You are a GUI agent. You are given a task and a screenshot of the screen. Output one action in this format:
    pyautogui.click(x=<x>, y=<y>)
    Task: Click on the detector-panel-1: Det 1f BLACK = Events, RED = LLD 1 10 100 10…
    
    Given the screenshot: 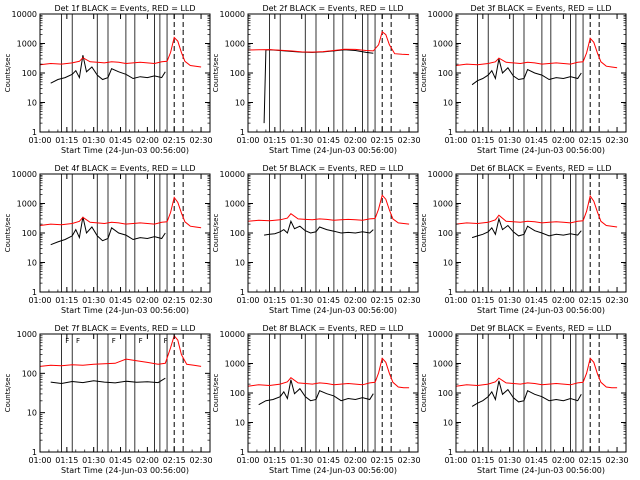 What is the action you would take?
    pyautogui.click(x=108, y=79)
    